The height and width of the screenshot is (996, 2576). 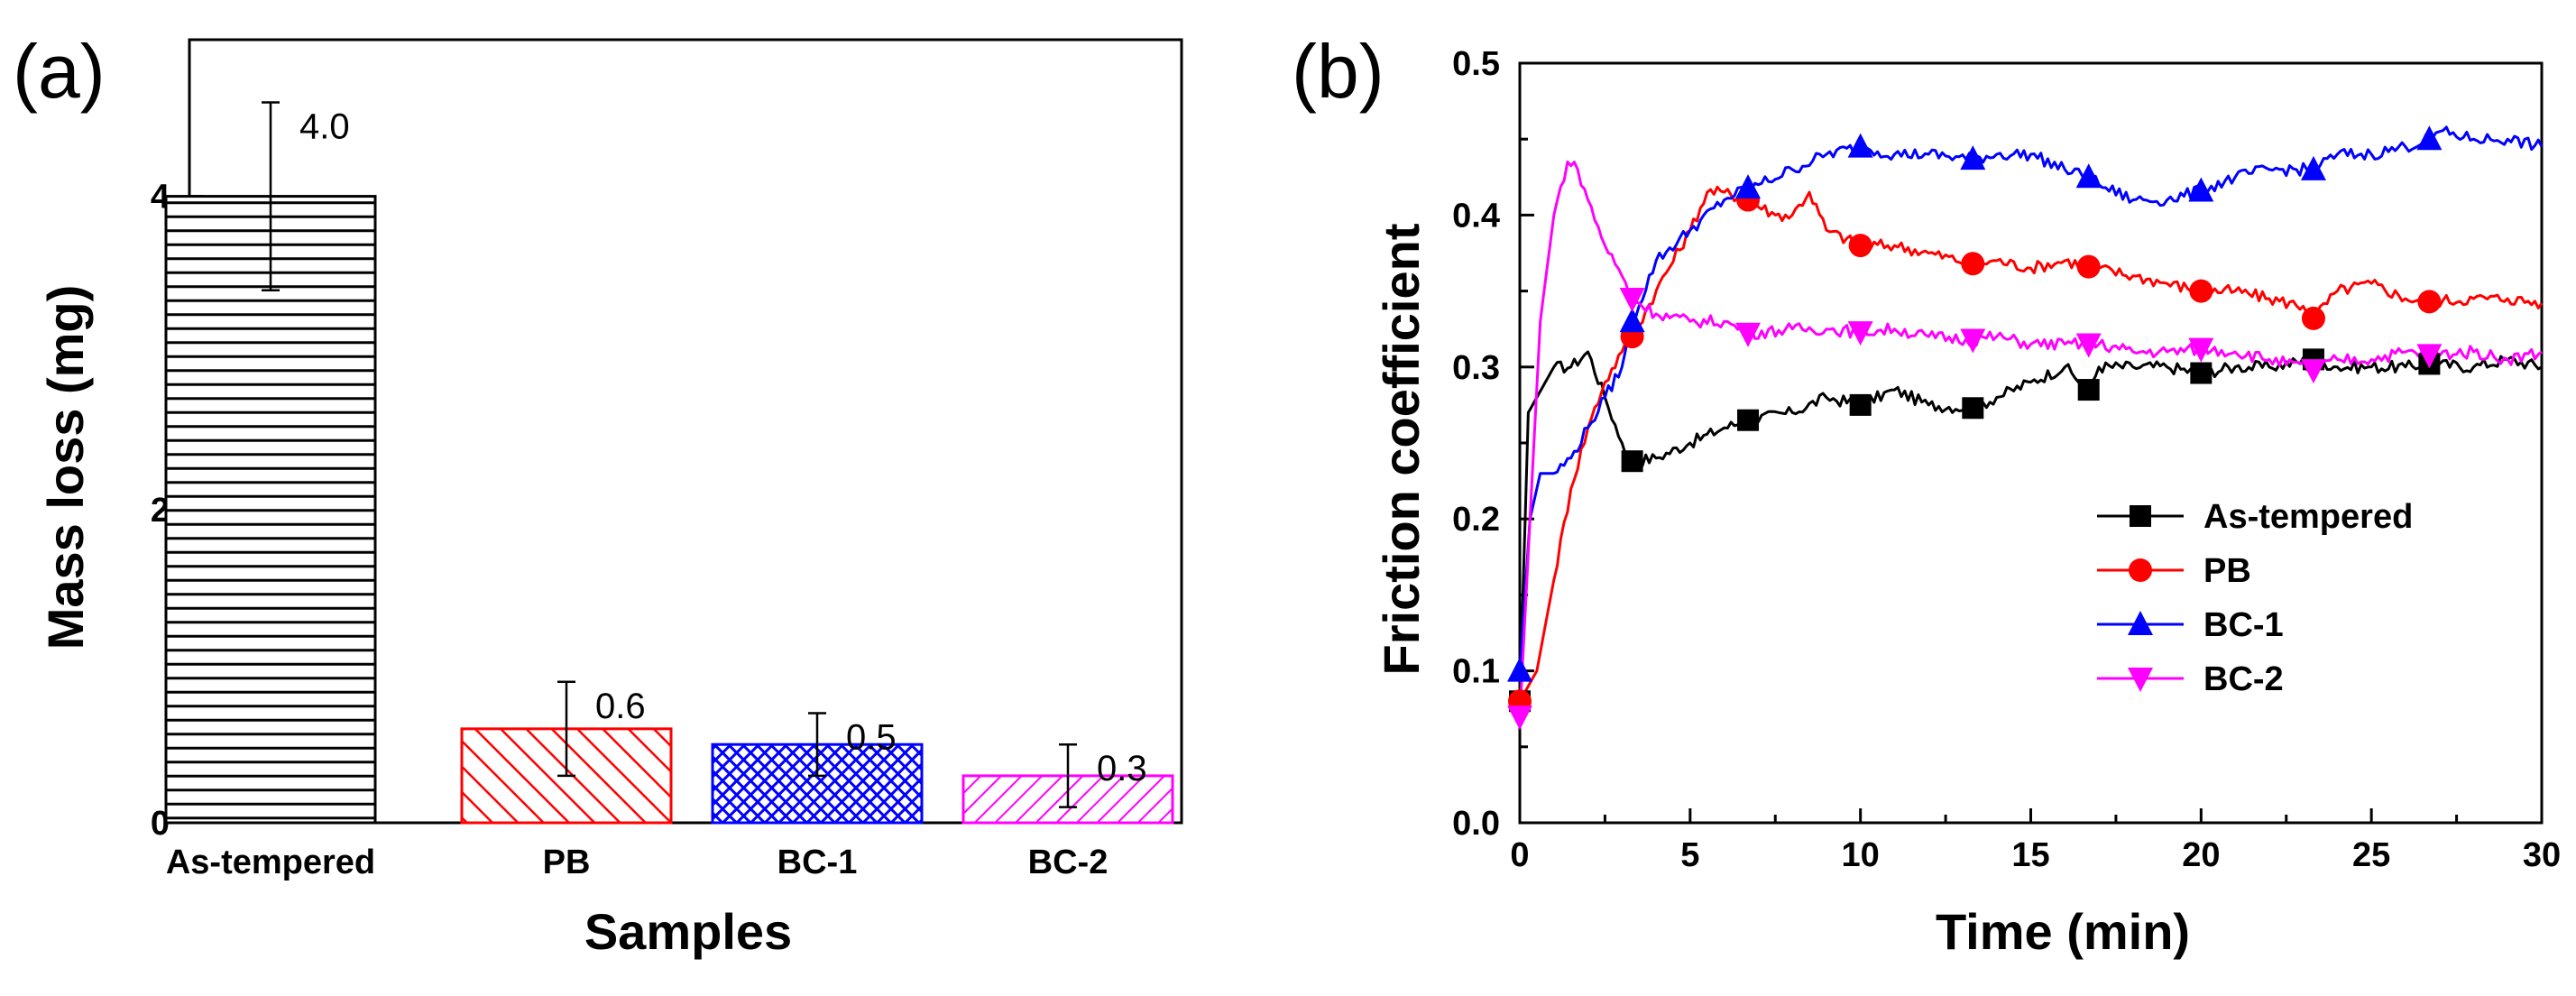 What do you see at coordinates (1476, 368) in the screenshot?
I see `panel-b-ytick-label: 0.3` at bounding box center [1476, 368].